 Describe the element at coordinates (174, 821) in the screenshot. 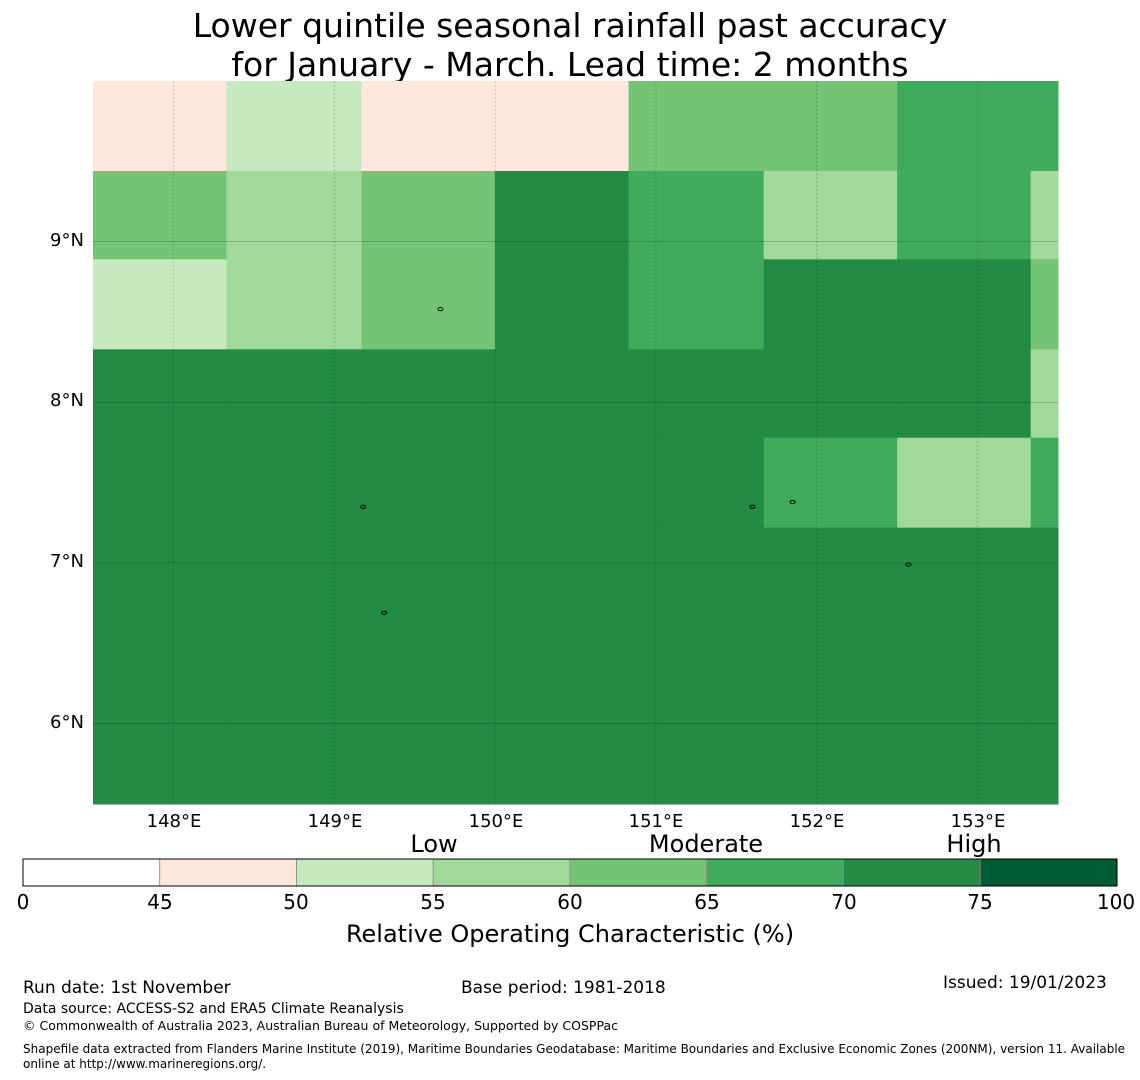

I see `lon-label-148e: 148°E` at that location.